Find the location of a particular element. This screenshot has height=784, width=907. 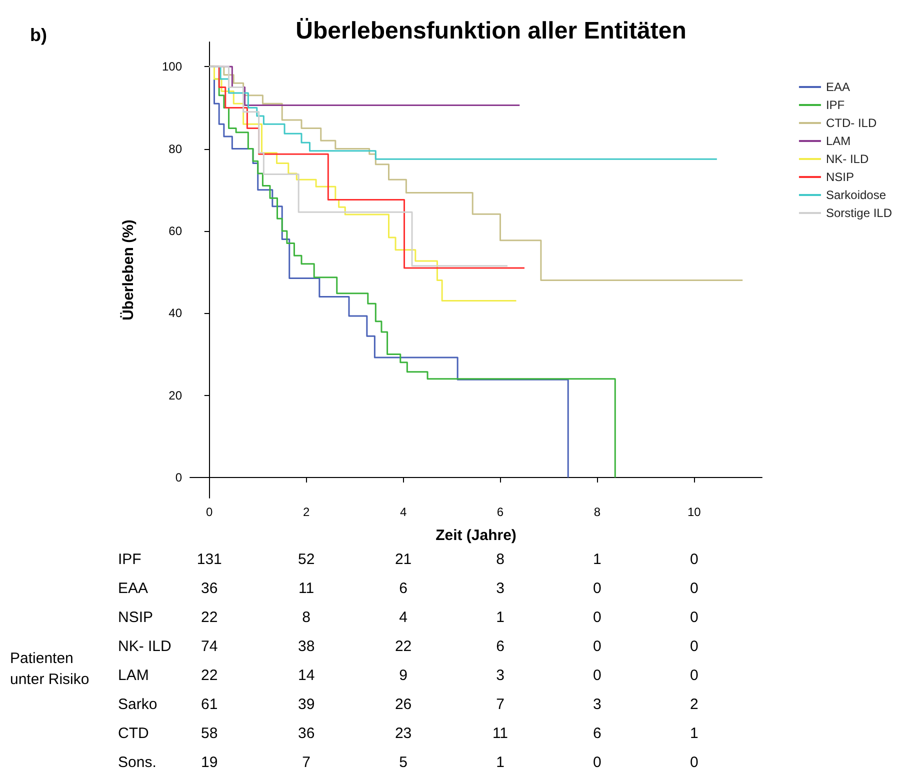

text: NK- ILD 74 38 22 6 0 0 is located at coordinates (408, 646).